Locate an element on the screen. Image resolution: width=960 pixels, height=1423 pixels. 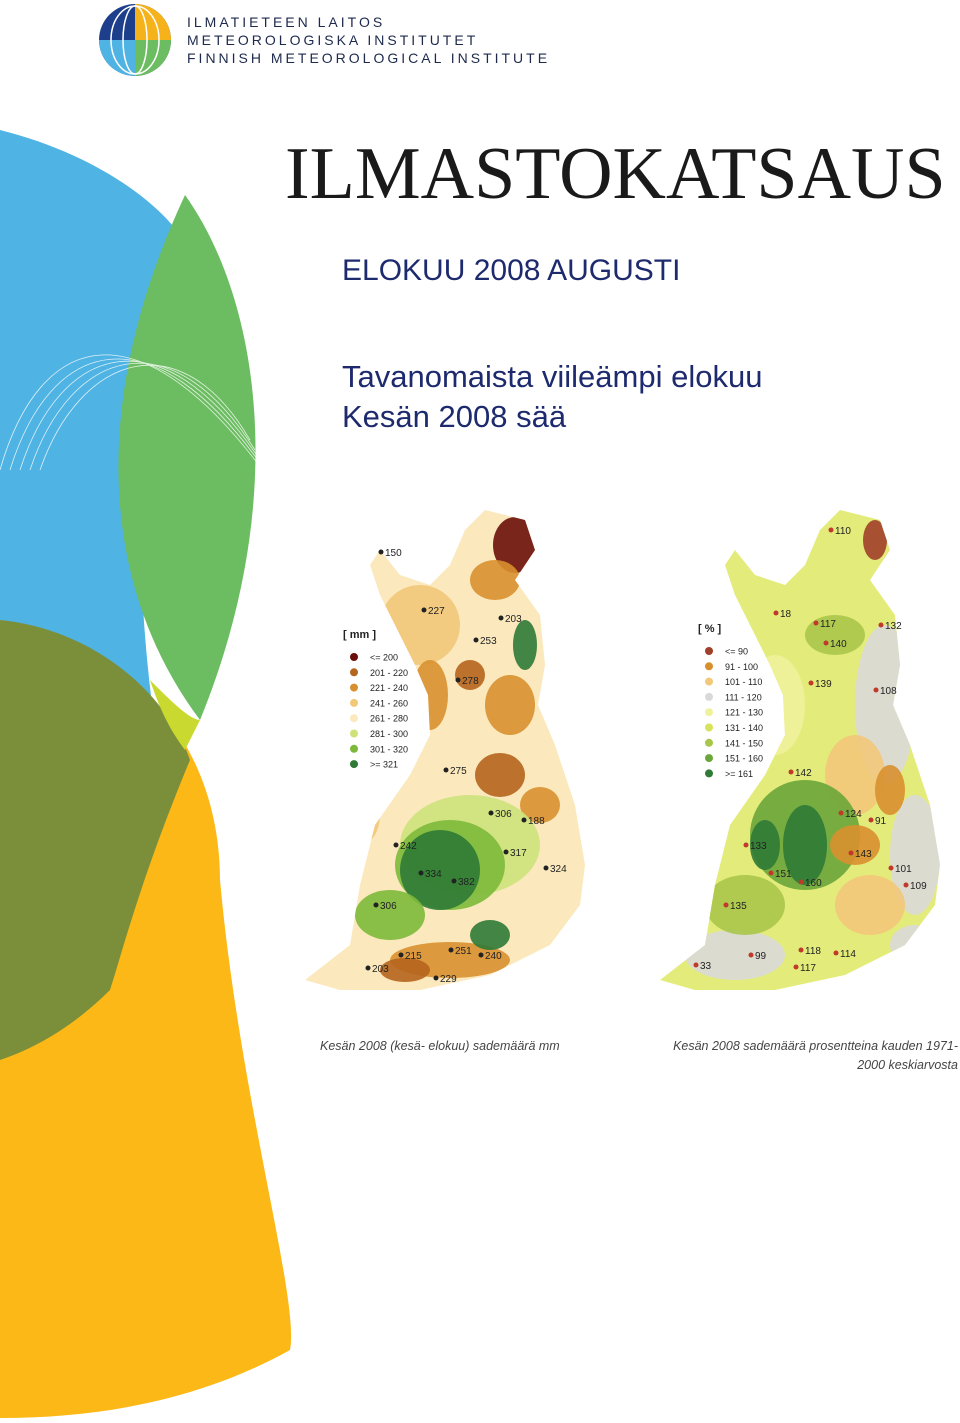
legend-label: <= 90 is located at coordinates (736, 652).